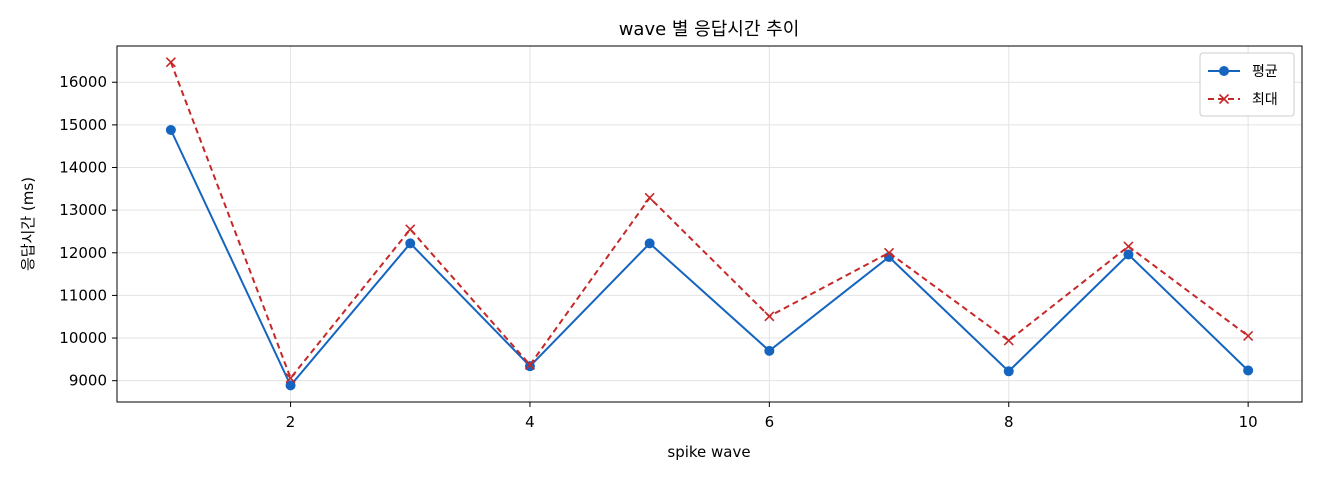 The image size is (1320, 480). I want to click on x-tick-label: 10, so click(1248, 422).